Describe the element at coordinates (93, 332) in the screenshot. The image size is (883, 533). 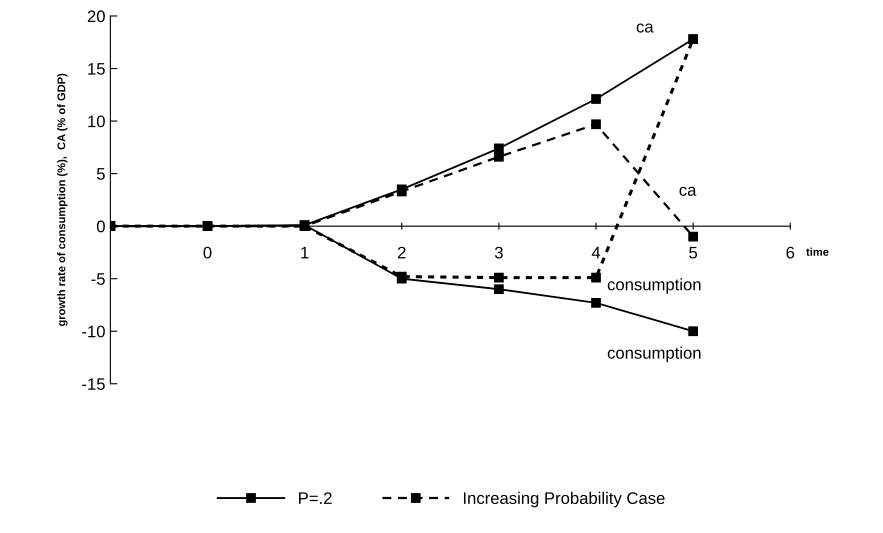
I see `y-tick-label: -10` at that location.